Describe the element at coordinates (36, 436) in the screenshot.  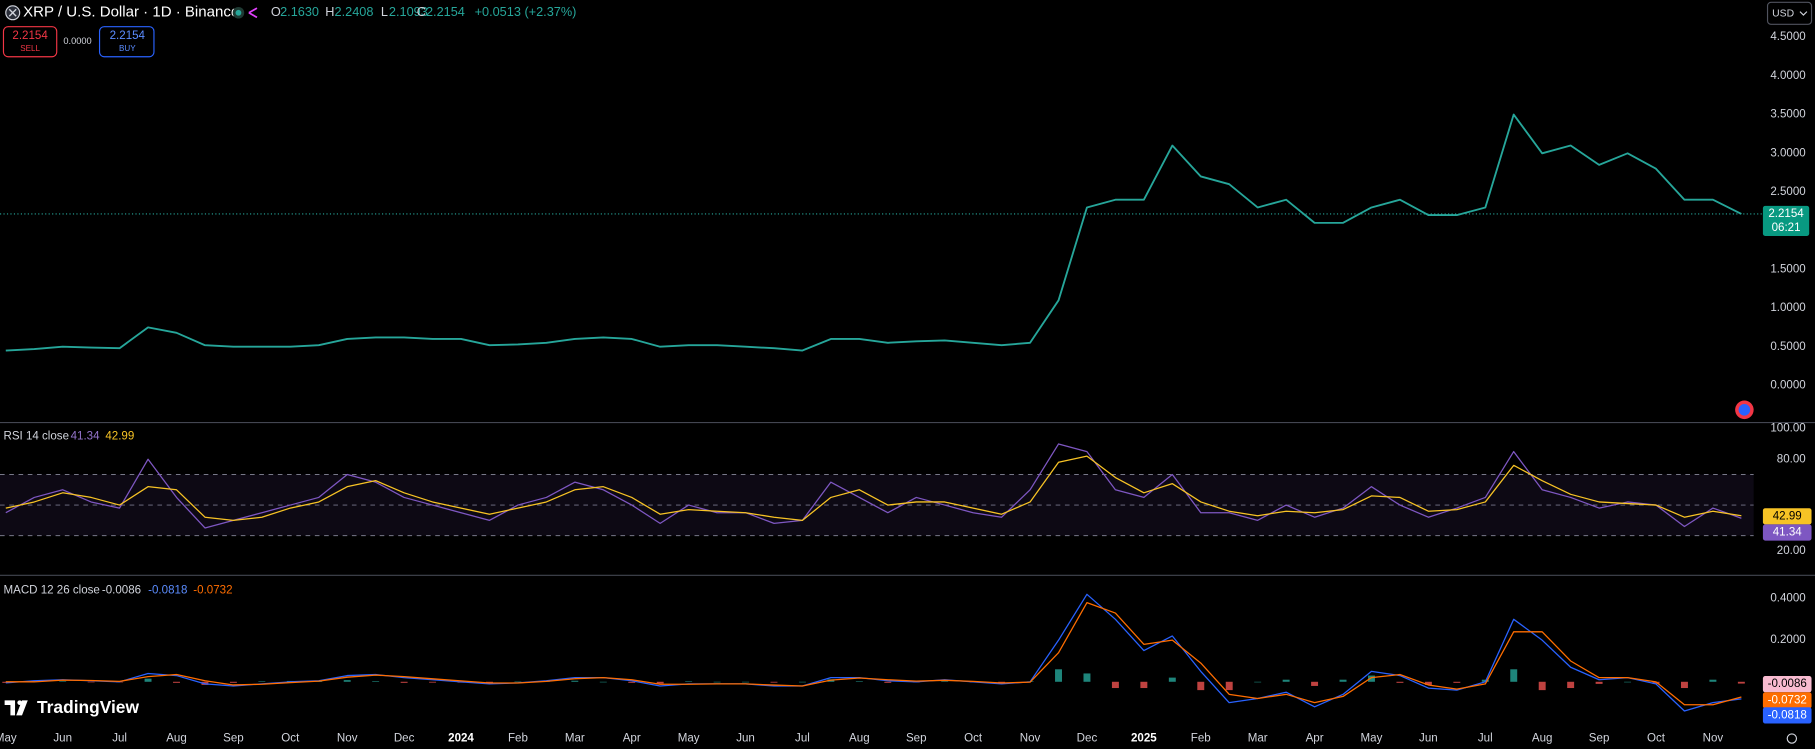
I see `rsi-title: RSI 14 close` at that location.